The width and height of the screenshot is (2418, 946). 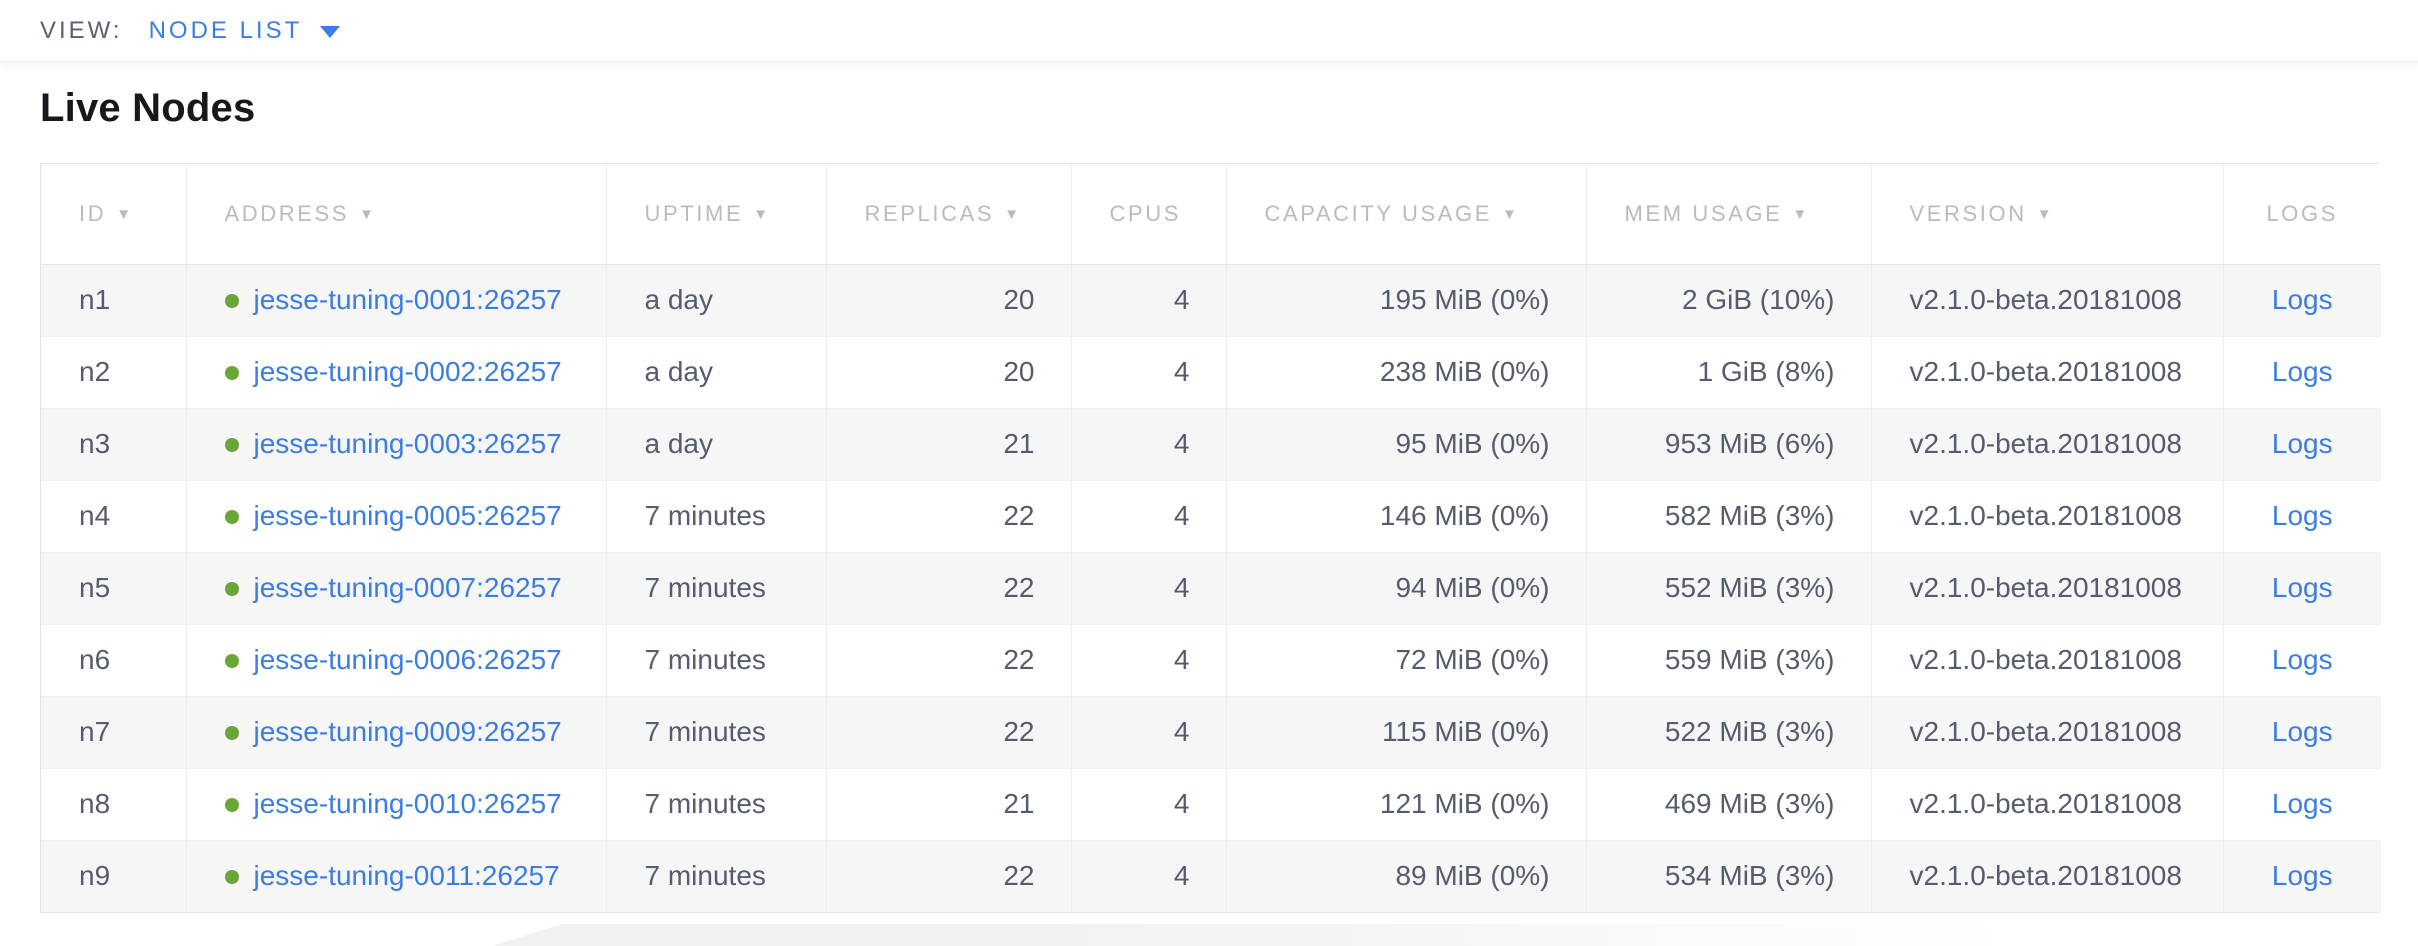 I want to click on address-cell: jesse-tuning-0006:26257, so click(x=396, y=660).